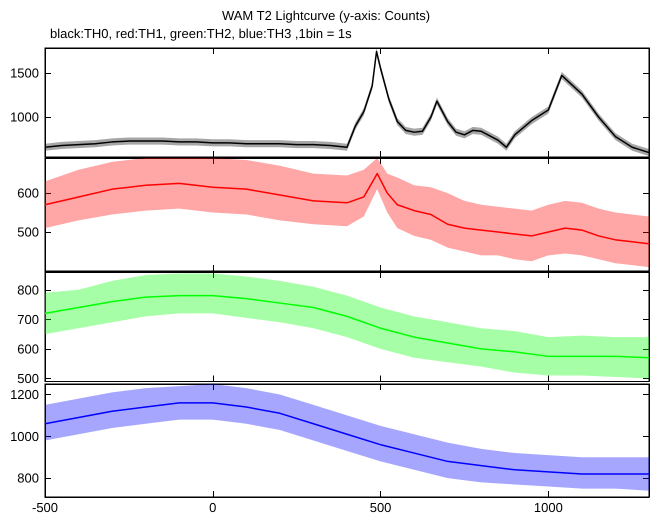  I want to click on y-tick-label: 1200, so click(24, 394).